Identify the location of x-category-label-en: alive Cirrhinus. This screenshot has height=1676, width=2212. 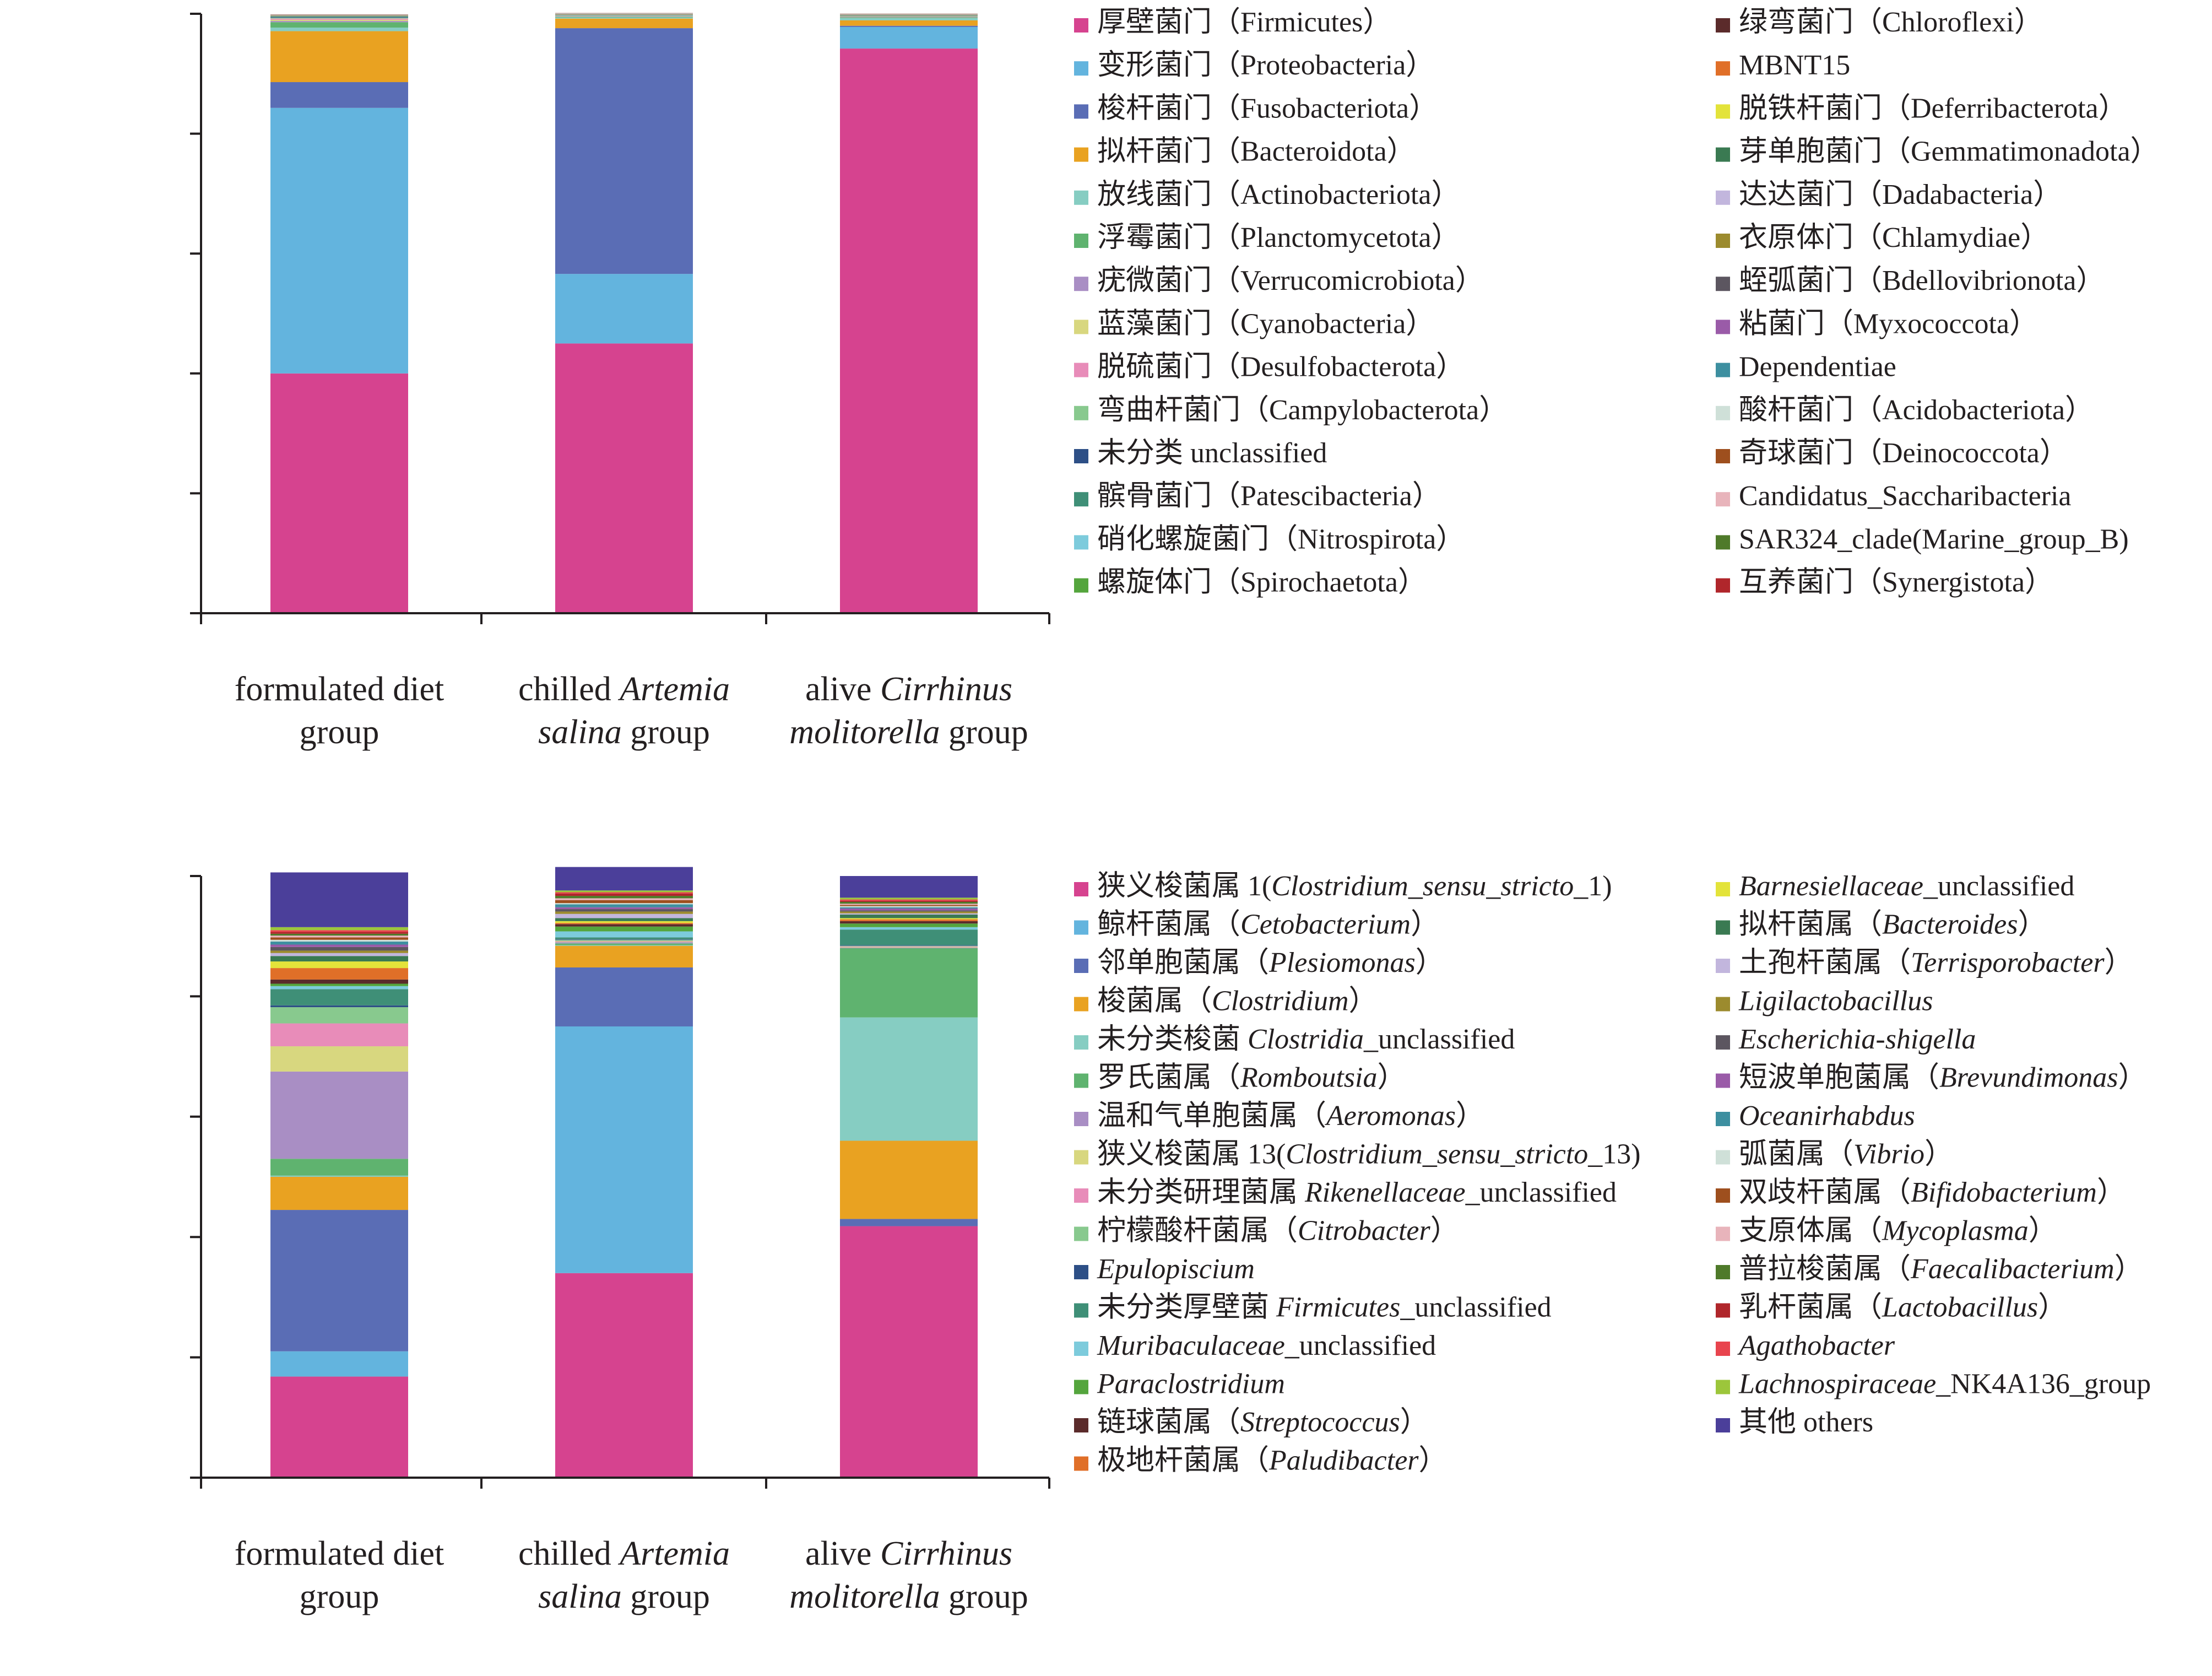
(908, 1553).